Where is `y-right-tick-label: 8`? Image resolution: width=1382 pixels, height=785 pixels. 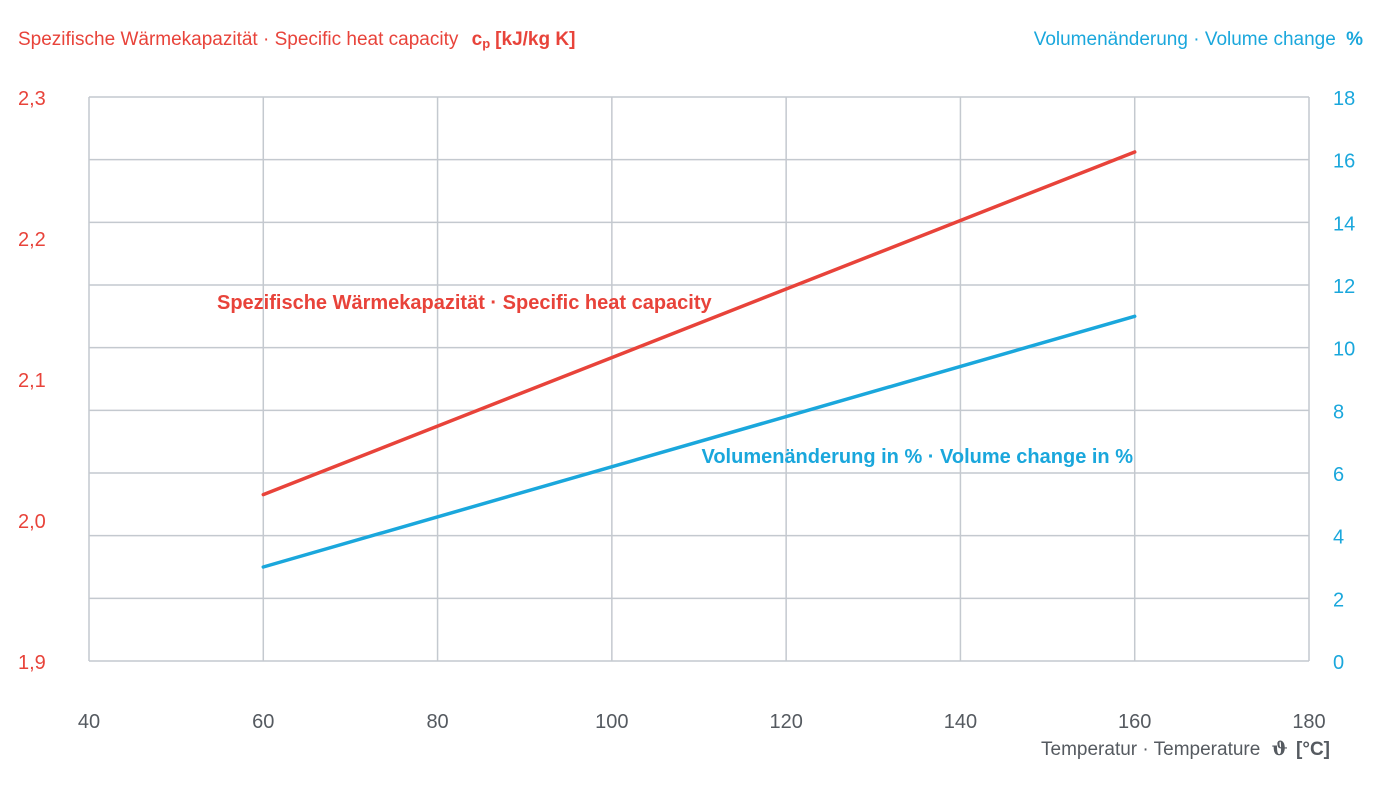 y-right-tick-label: 8 is located at coordinates (1338, 412).